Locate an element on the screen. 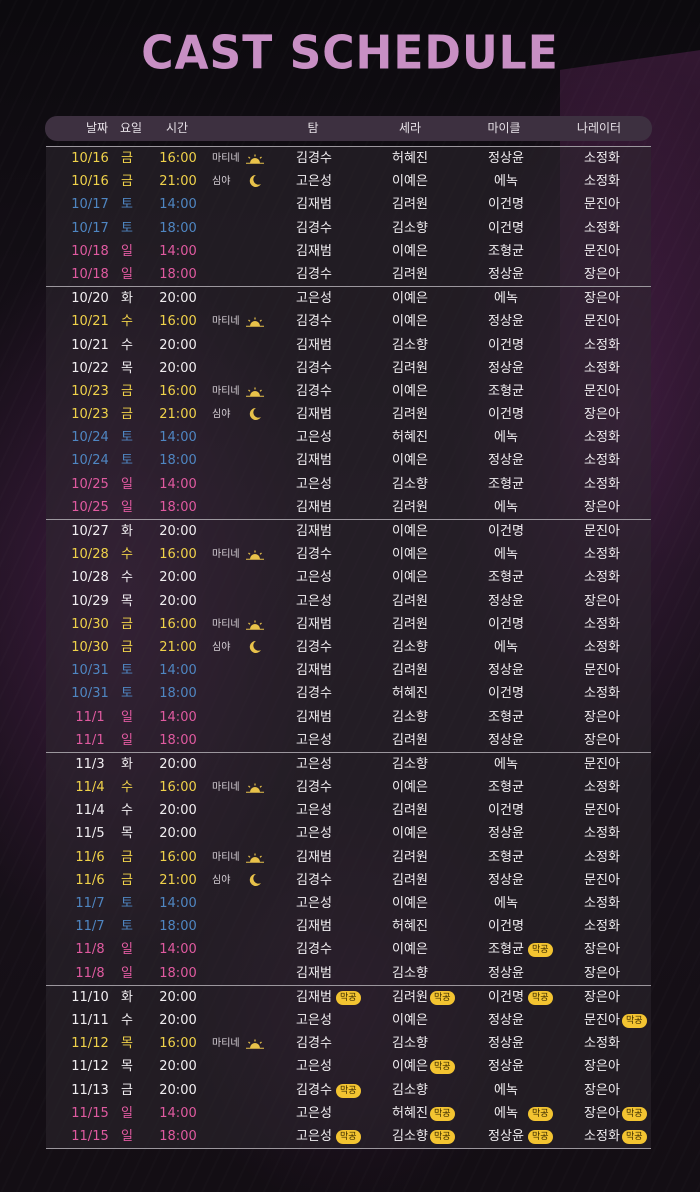 This screenshot has width=700, height=1192. table-row: 10/29 목 20:00 고은성 김려원 정상윤 장은아 is located at coordinates (348, 601).